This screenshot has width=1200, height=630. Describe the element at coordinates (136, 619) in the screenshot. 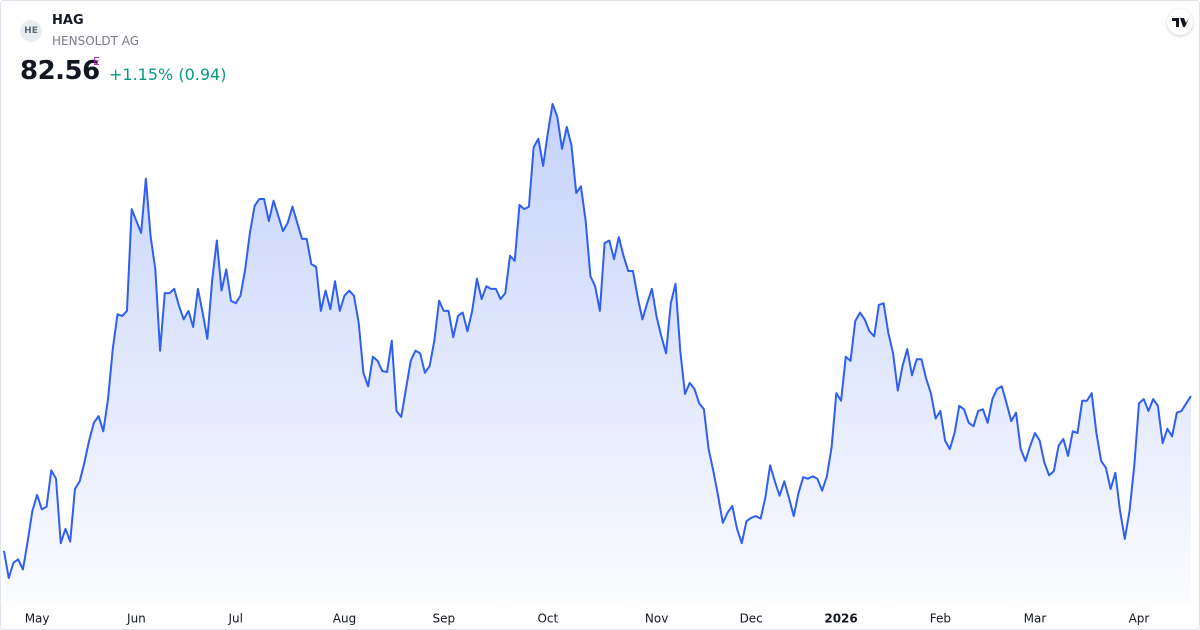

I see `x-tick-label: Jun` at that location.